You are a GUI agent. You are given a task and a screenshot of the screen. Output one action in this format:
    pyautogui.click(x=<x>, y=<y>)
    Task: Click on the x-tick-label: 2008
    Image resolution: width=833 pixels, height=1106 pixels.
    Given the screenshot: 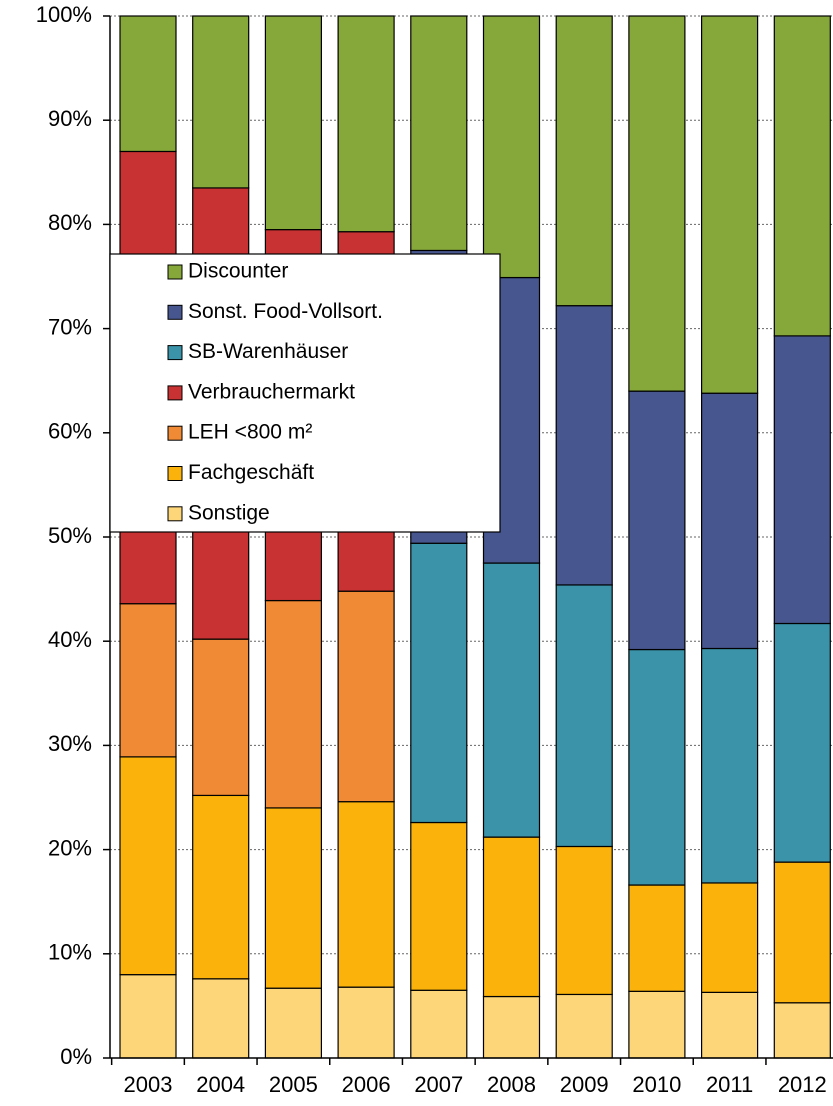 What is the action you would take?
    pyautogui.click(x=511, y=1084)
    